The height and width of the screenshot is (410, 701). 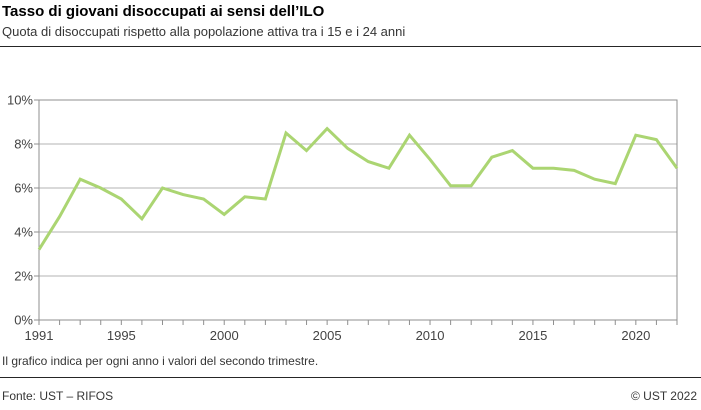 What do you see at coordinates (23, 276) in the screenshot?
I see `y-axis-label: 2%` at bounding box center [23, 276].